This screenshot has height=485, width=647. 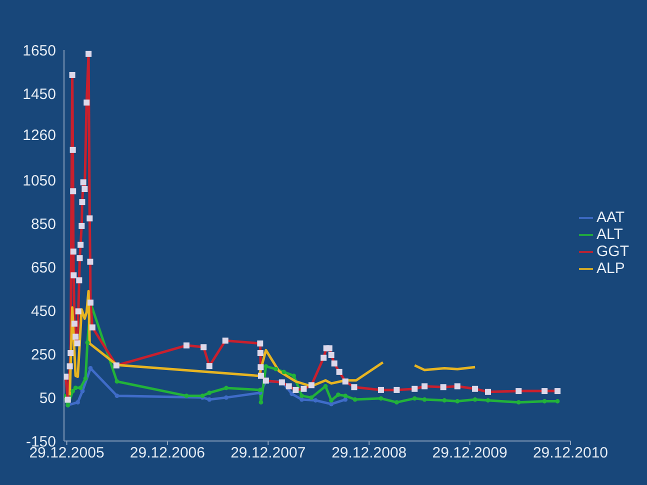 What do you see at coordinates (43, 225) in the screenshot?
I see `y-tick-label: 850` at bounding box center [43, 225].